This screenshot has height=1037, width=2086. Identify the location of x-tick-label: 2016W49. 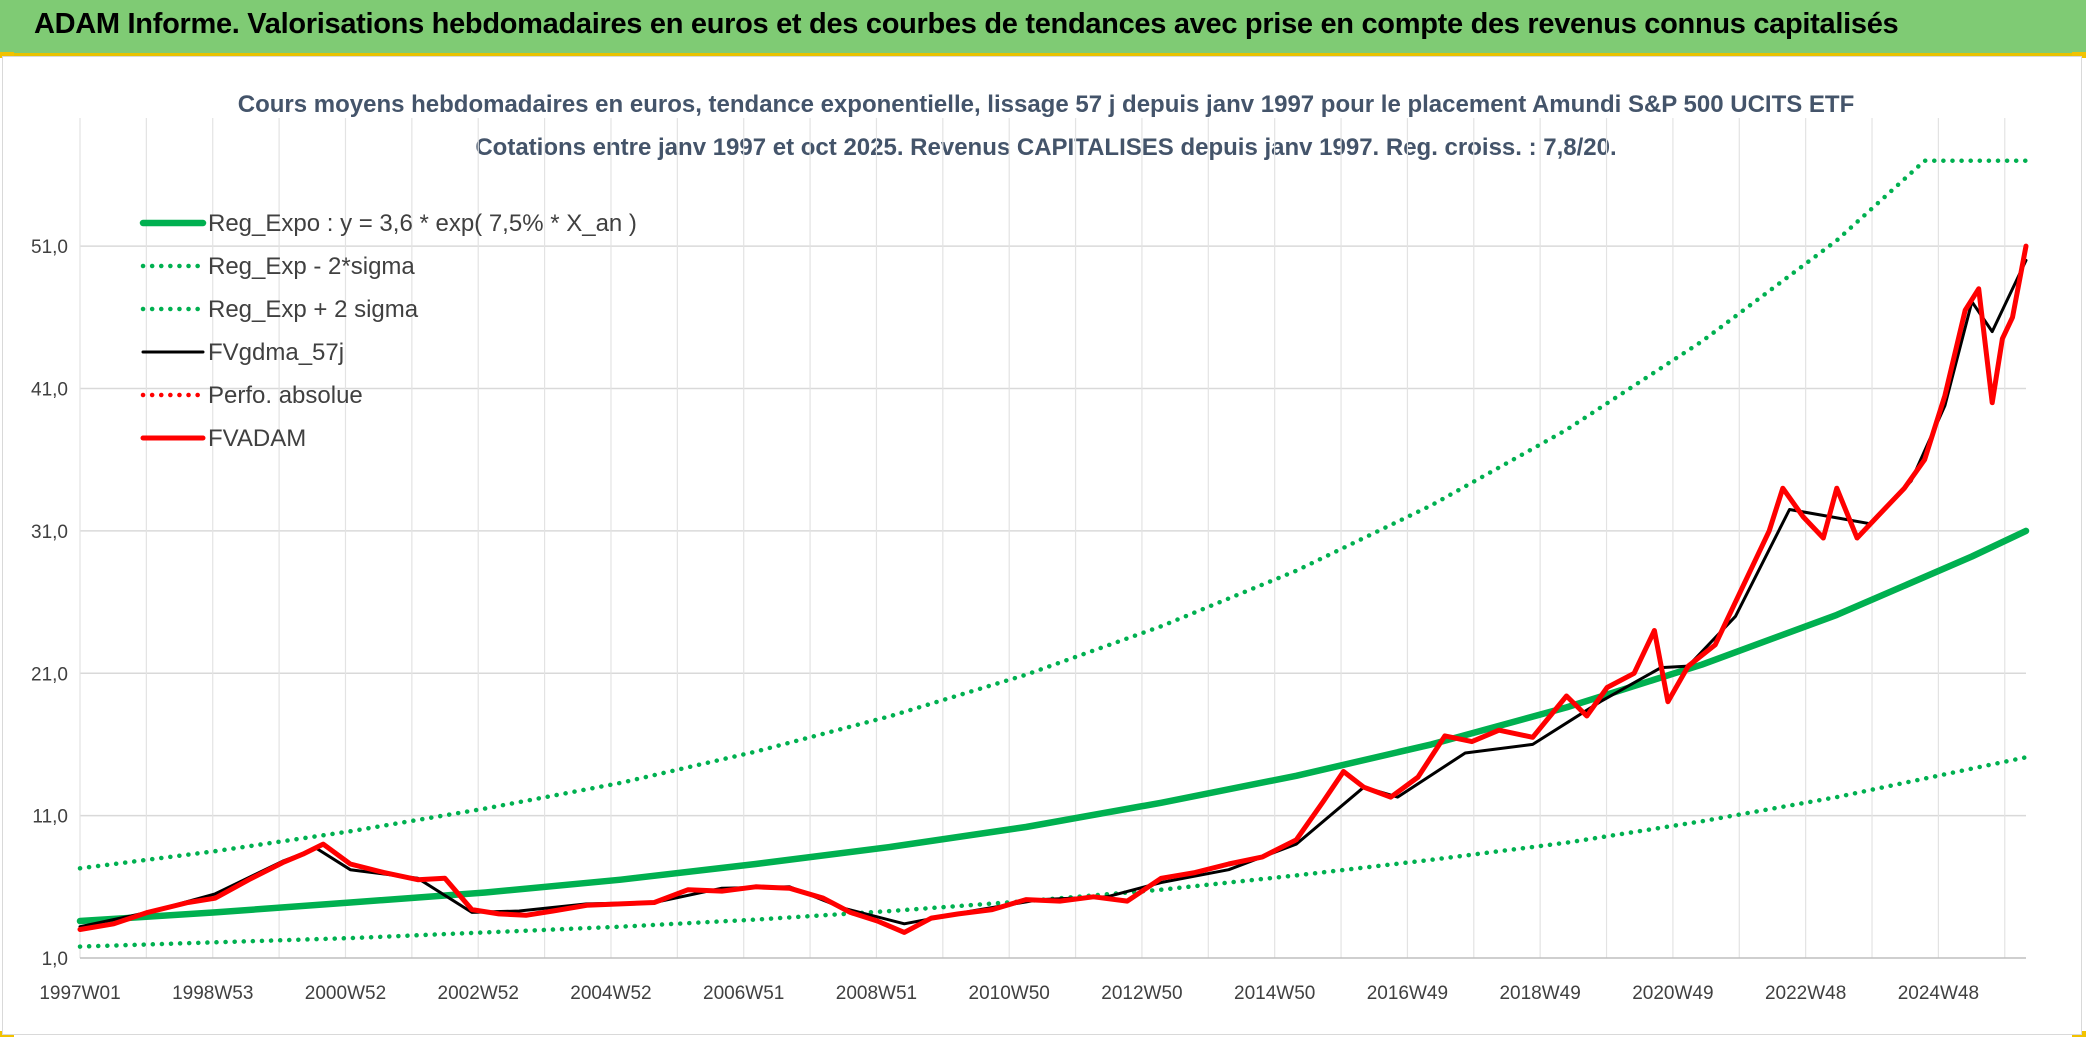
(1407, 993).